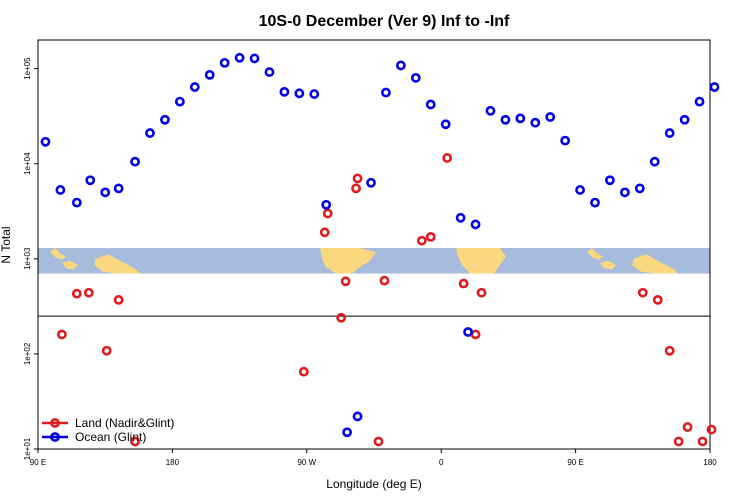  I want to click on legend-label: Ocean (Glint), so click(110, 437).